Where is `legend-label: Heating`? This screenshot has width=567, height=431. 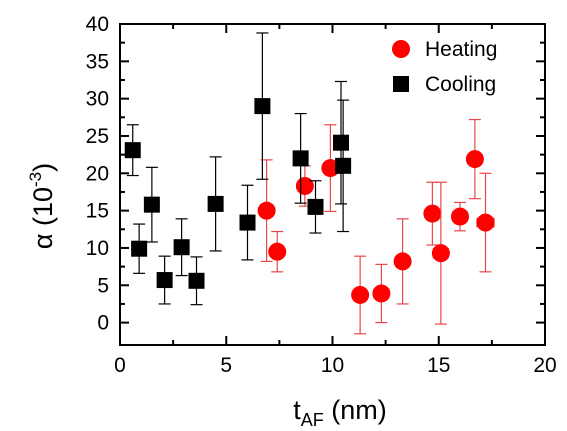 legend-label: Heating is located at coordinates (461, 49).